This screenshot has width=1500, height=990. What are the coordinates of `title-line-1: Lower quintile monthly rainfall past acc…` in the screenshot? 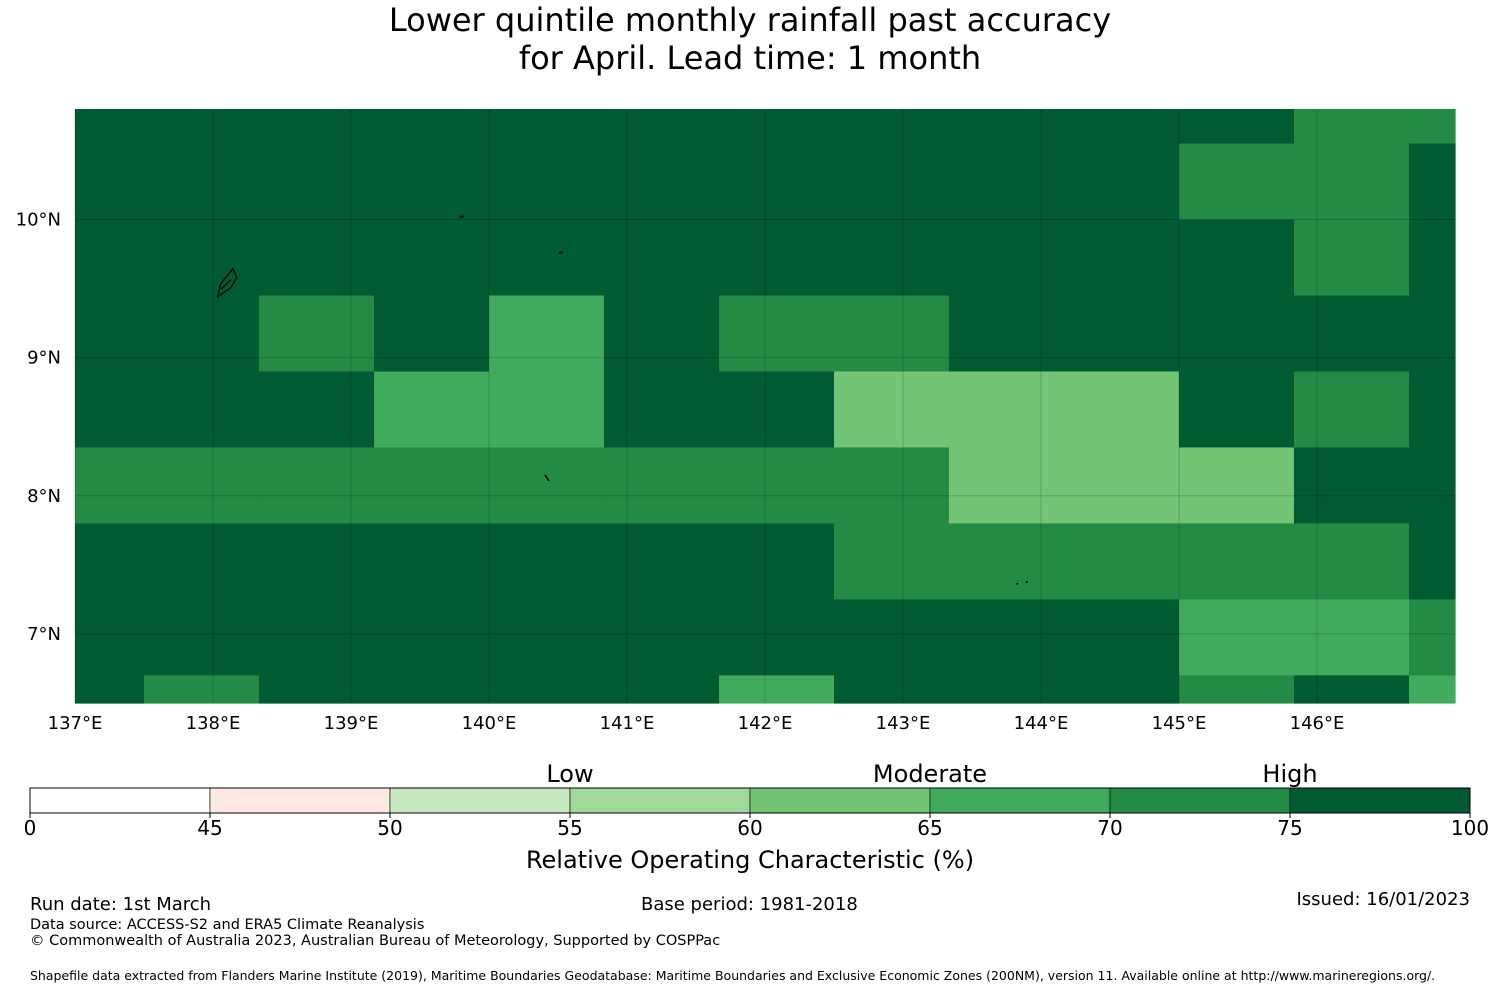 It's located at (750, 20).